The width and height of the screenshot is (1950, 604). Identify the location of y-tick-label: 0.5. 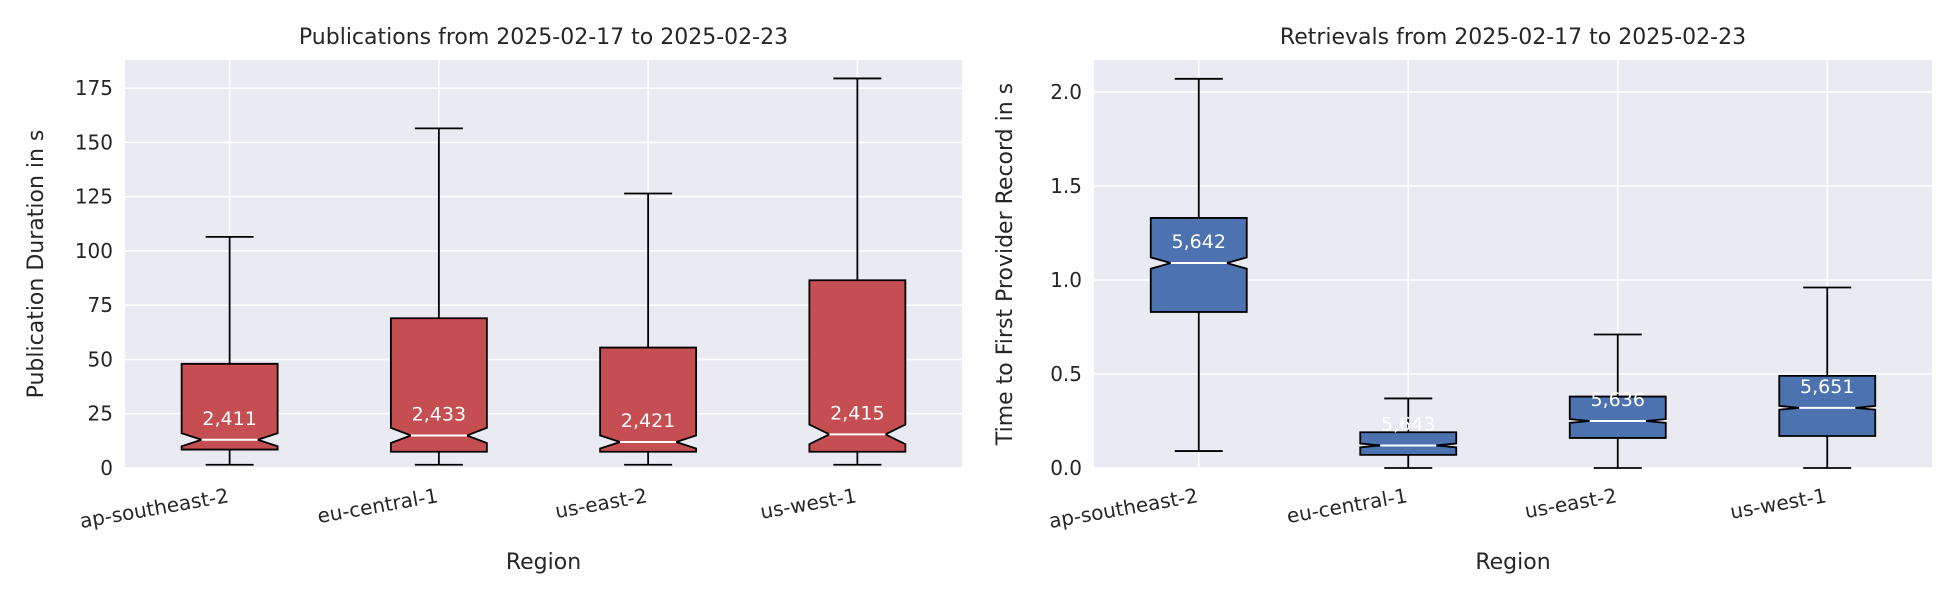
(1066, 374).